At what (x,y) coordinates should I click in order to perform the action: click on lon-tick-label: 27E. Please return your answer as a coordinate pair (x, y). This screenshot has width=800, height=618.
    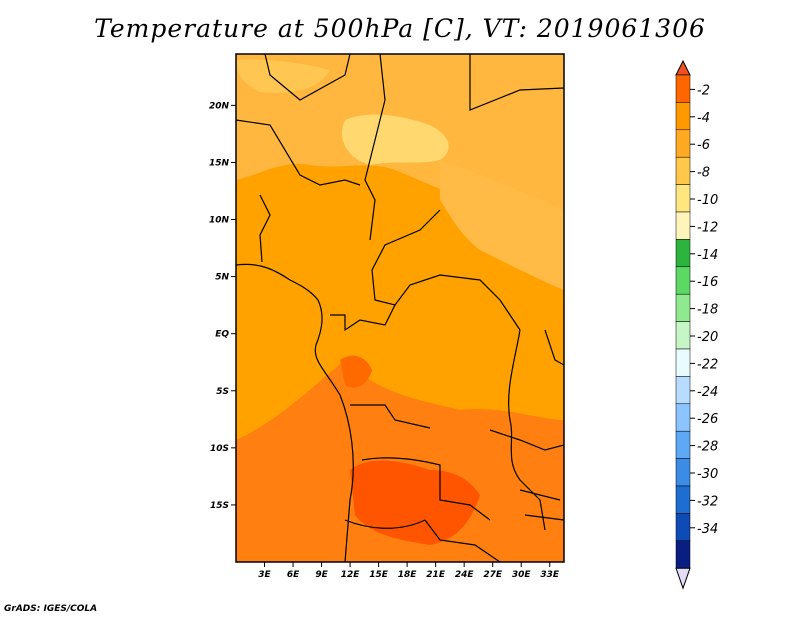
    Looking at the image, I should click on (493, 575).